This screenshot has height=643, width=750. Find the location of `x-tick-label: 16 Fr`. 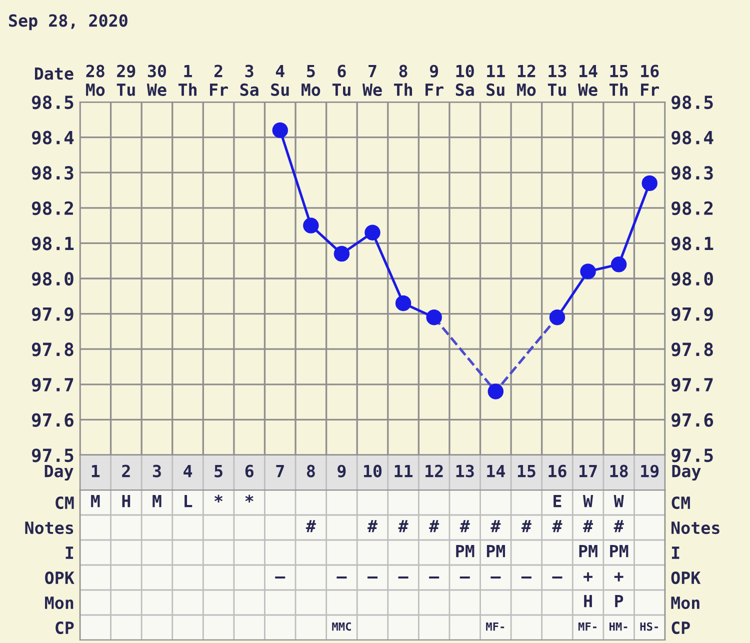

x-tick-label: 16 Fr is located at coordinates (650, 80).